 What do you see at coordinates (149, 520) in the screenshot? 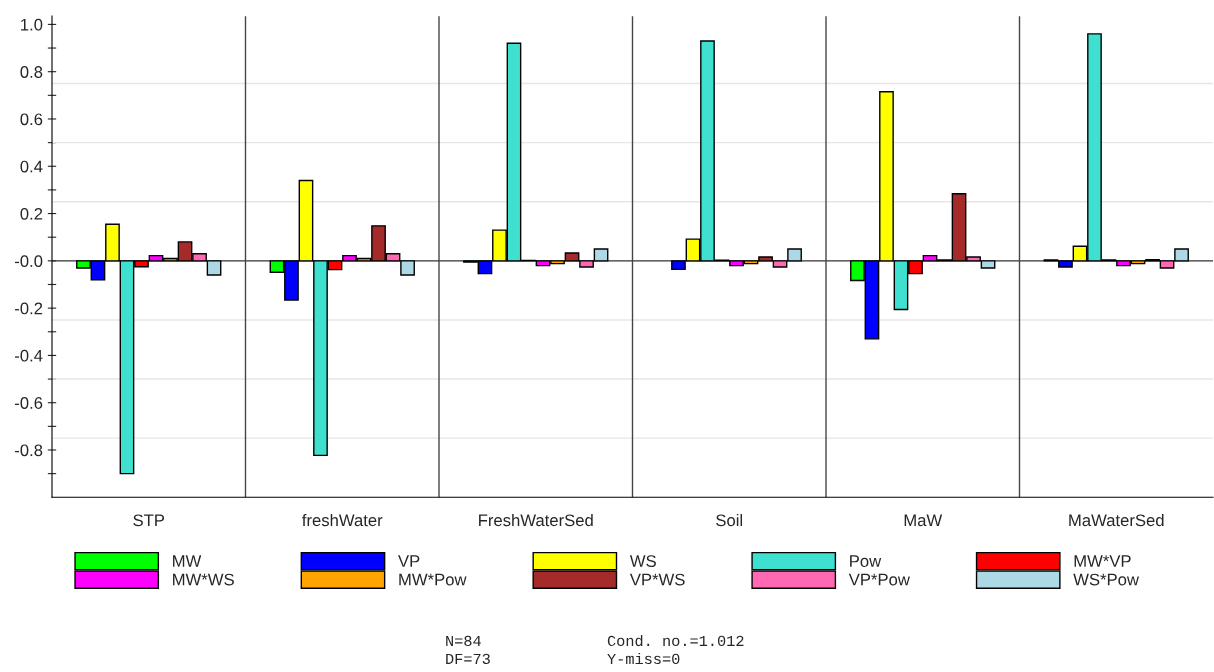
I see `x-tick-label: STP` at bounding box center [149, 520].